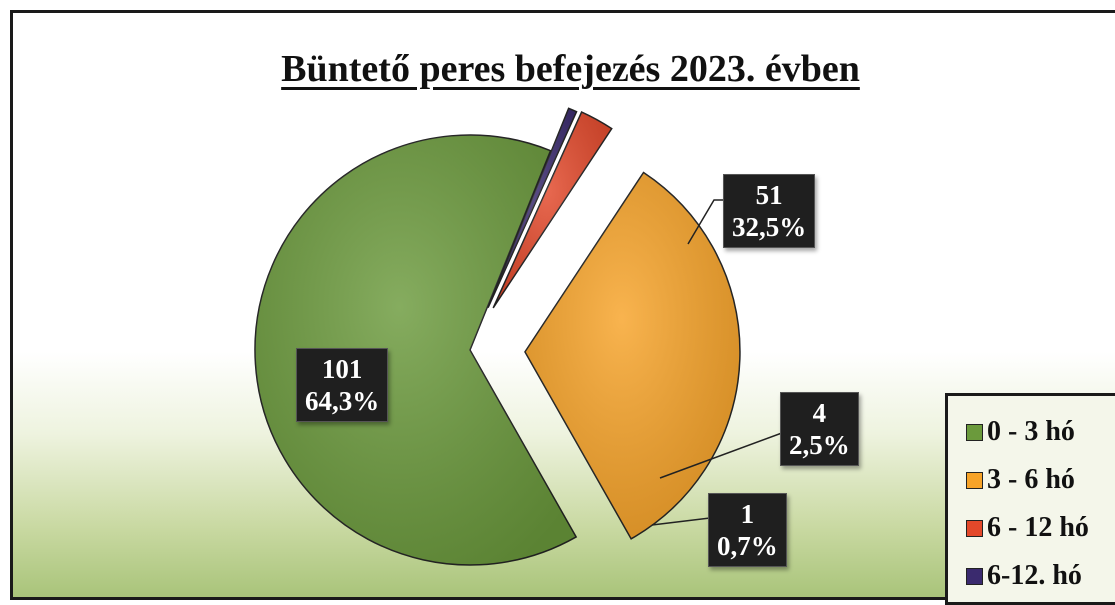 This screenshot has width=1115, height=605. Describe the element at coordinates (769, 227) in the screenshot. I see `slice-percent: 32,5%` at that location.